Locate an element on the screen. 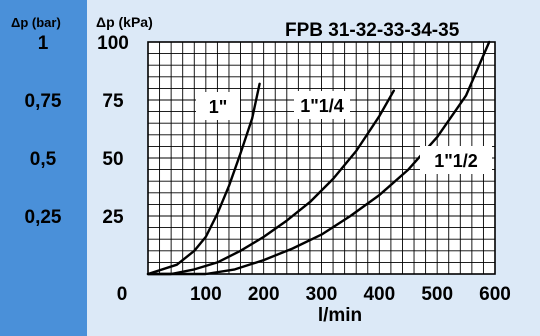 This screenshot has width=540, height=336. secondary-y-tick-label: 0,5 is located at coordinates (43, 159).